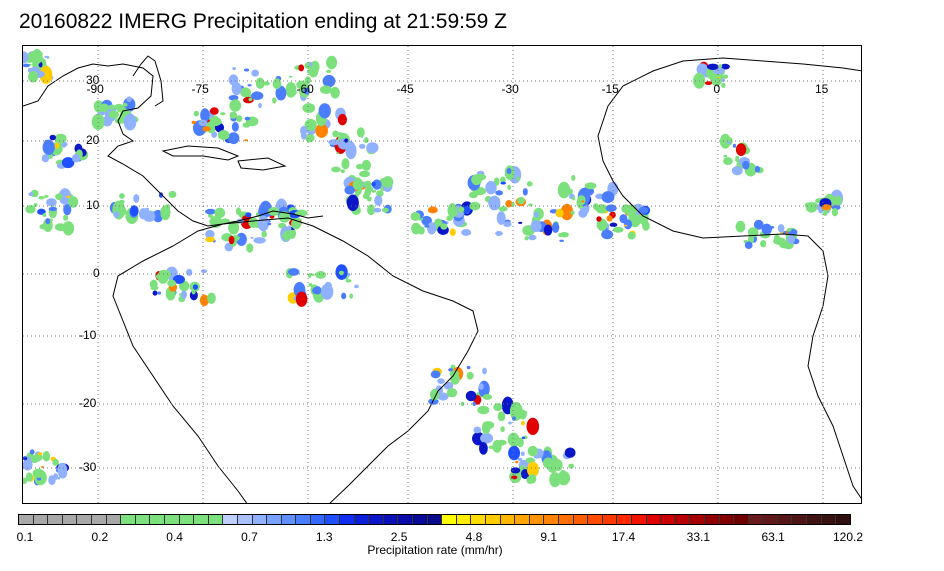 The image size is (944, 571). Describe the element at coordinates (610, 89) in the screenshot. I see `longitude-label: -15` at that location.